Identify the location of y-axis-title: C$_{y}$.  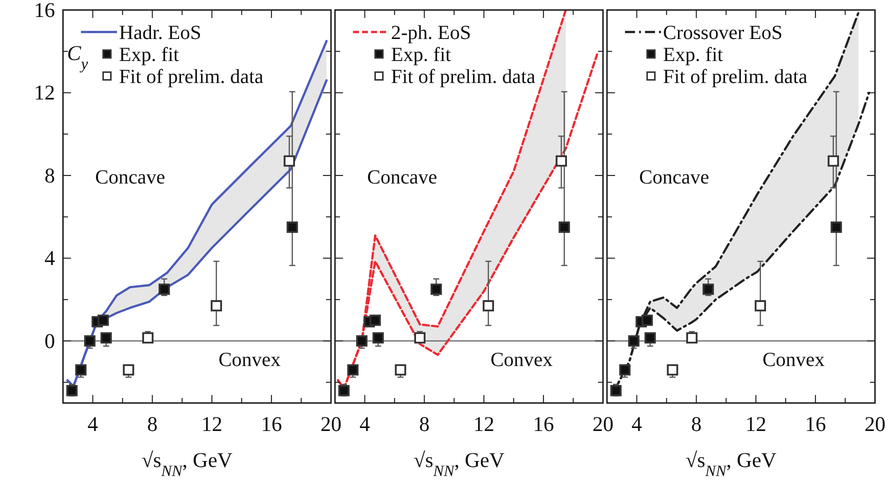
(77, 56).